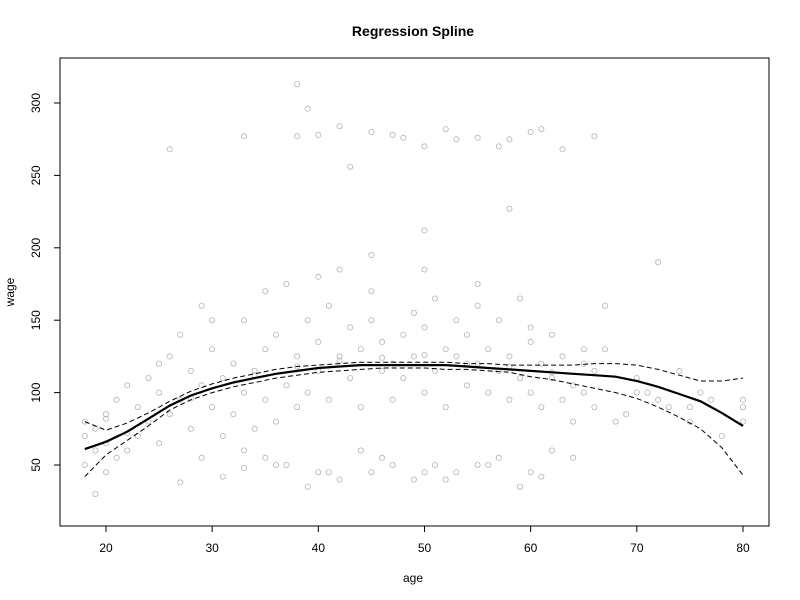 This screenshot has height=600, width=800. I want to click on x-tick-label: 30, so click(212, 548).